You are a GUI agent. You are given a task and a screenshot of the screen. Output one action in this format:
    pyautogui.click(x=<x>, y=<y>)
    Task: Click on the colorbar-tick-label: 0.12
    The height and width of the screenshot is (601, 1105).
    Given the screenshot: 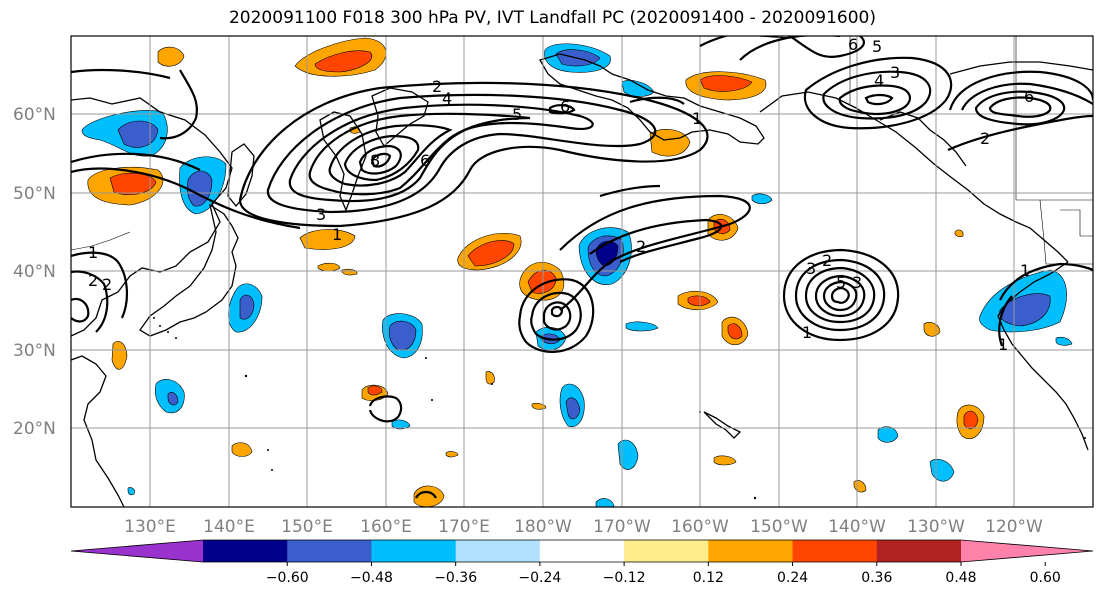 What is the action you would take?
    pyautogui.click(x=708, y=578)
    